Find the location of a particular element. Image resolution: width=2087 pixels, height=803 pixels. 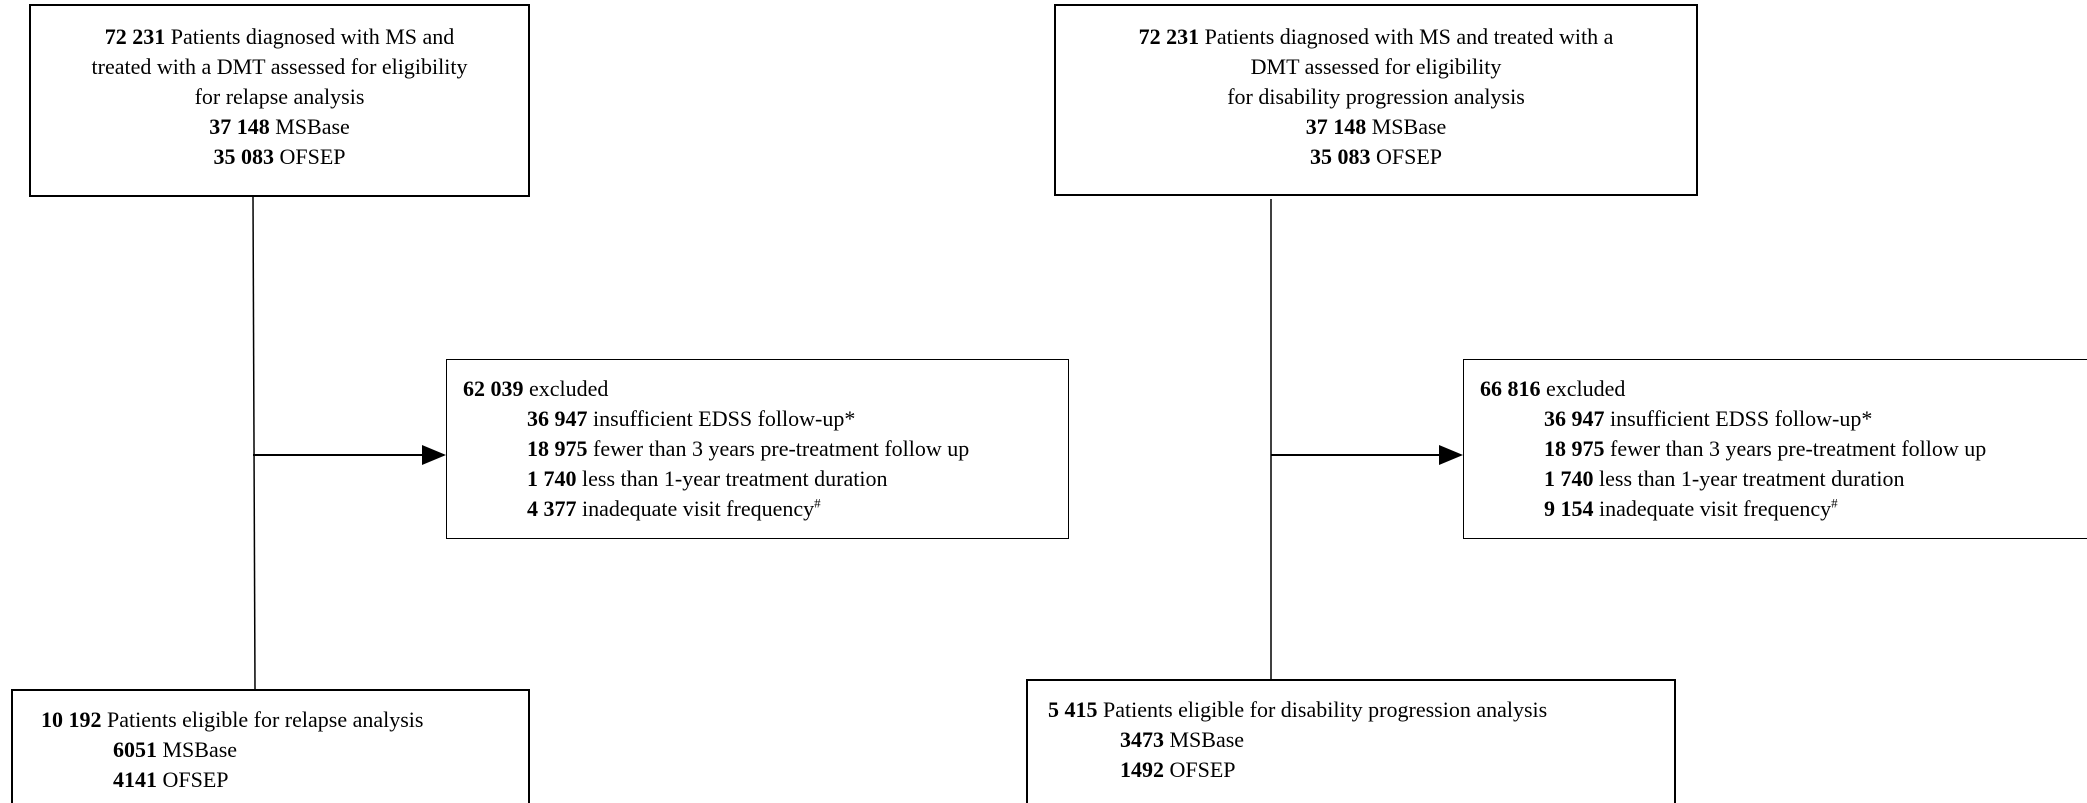

box-line: 9 154 inadequate visit frequency# is located at coordinates (1783, 509).